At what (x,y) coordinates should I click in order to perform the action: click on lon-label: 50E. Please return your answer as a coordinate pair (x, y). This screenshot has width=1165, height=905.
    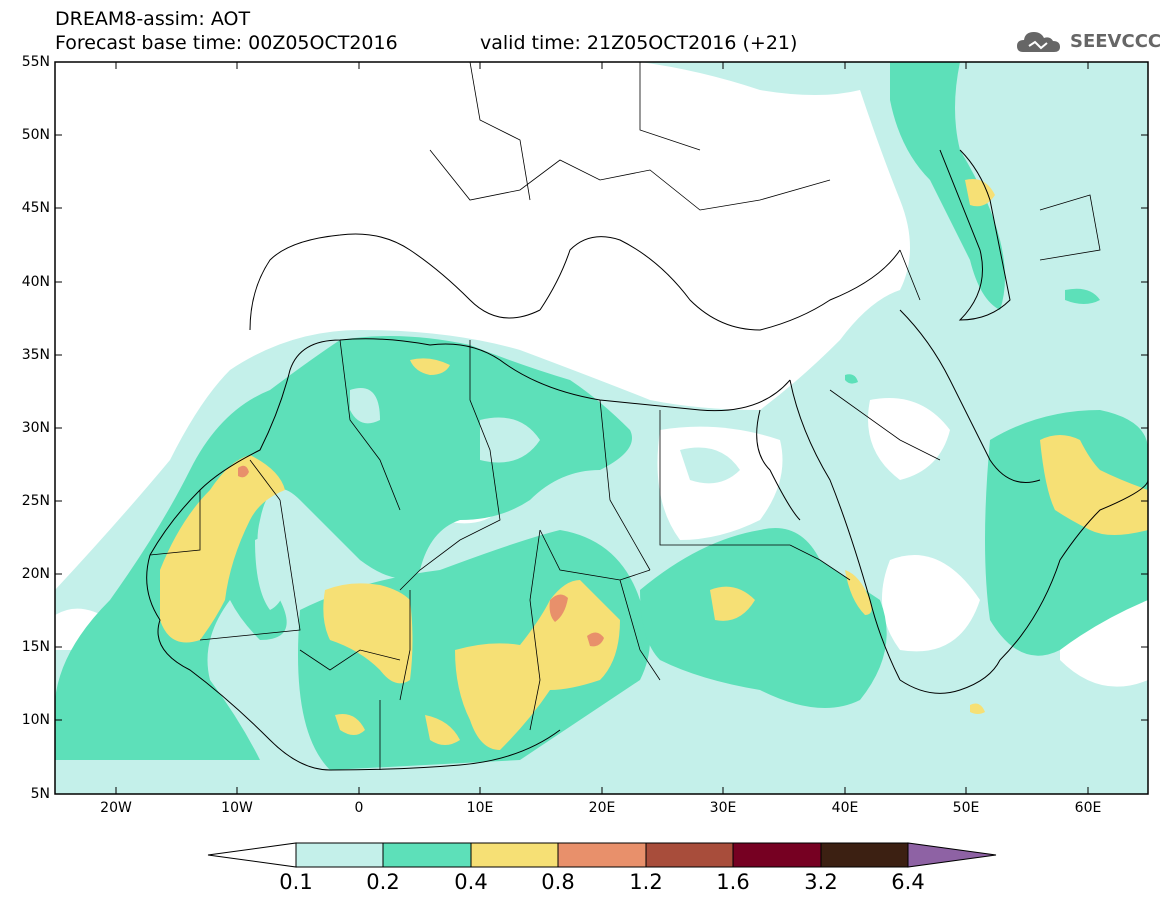
    Looking at the image, I should click on (966, 808).